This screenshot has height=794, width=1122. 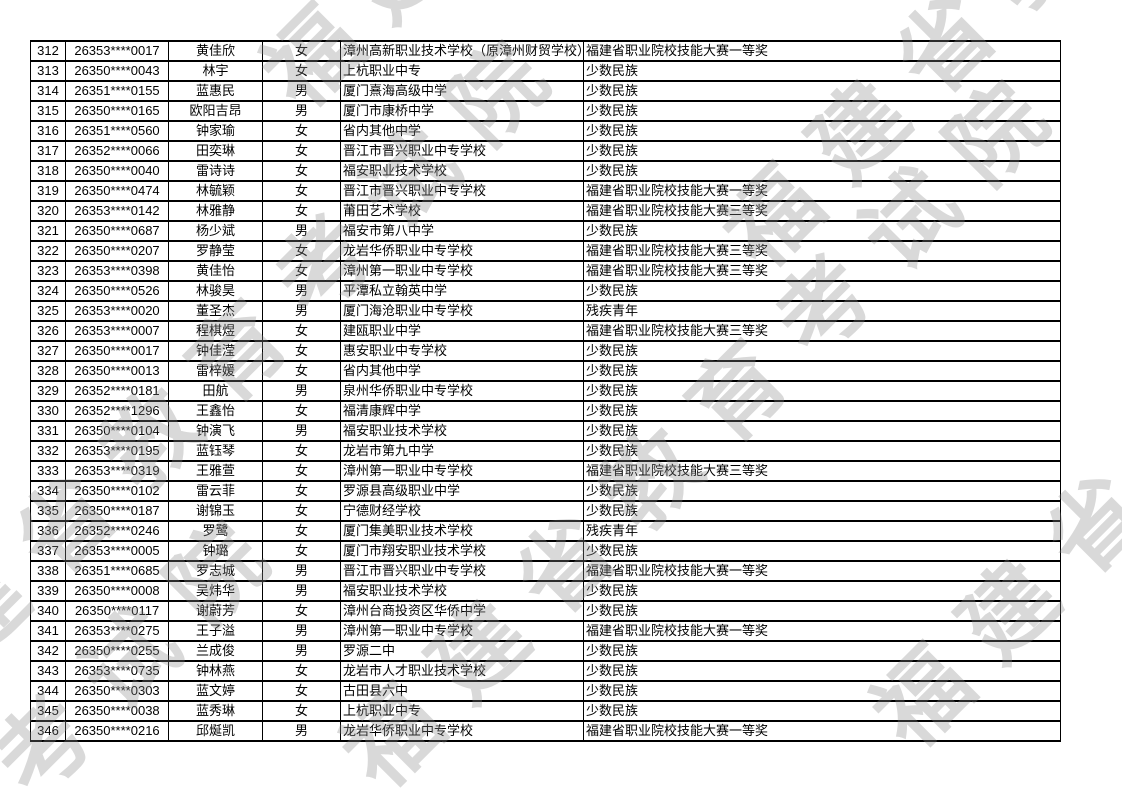 I want to click on cell-no: 326, so click(x=48, y=331).